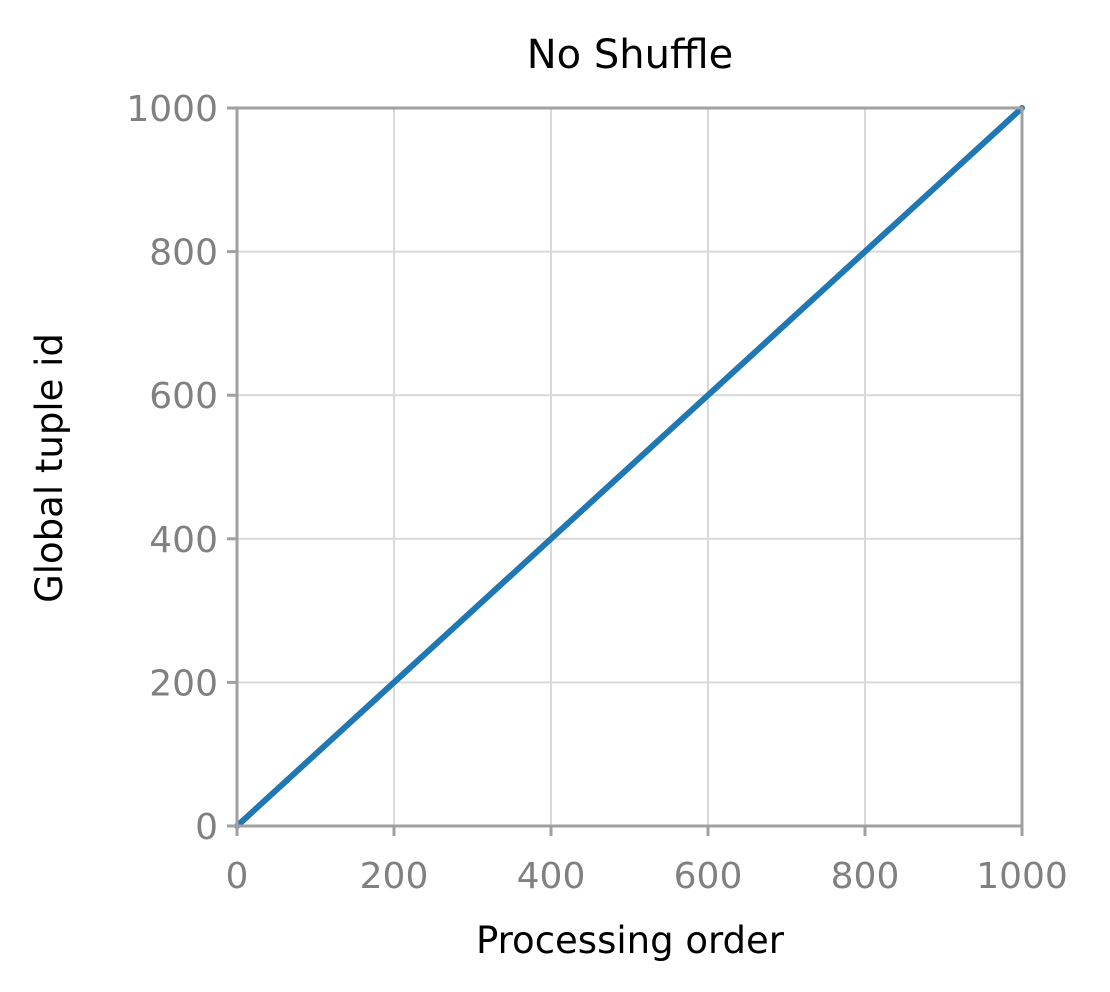 This screenshot has height=992, width=1110. What do you see at coordinates (1022, 876) in the screenshot?
I see `x-tick-label: 1000` at bounding box center [1022, 876].